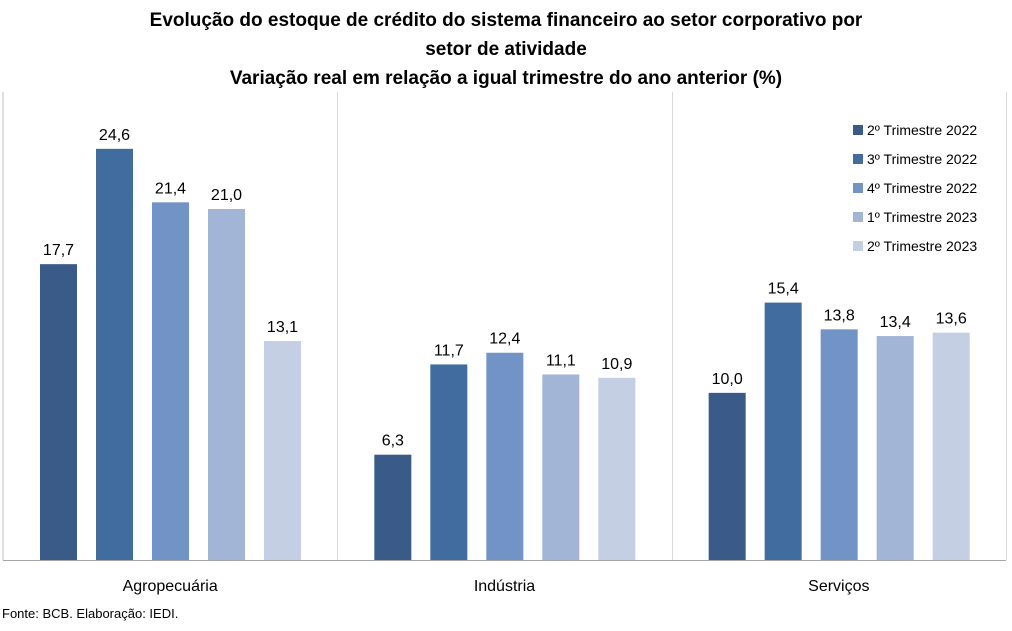  Describe the element at coordinates (170, 586) in the screenshot. I see `category-label: Agropecuária` at that location.